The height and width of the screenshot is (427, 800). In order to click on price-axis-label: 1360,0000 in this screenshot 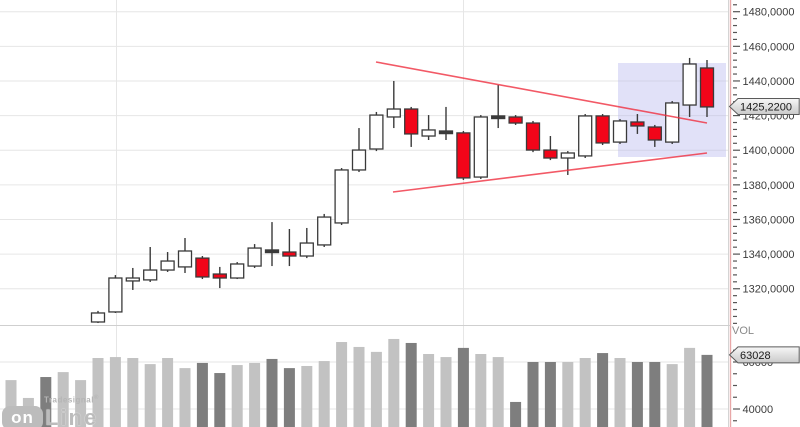, I will do `click(769, 220)`.